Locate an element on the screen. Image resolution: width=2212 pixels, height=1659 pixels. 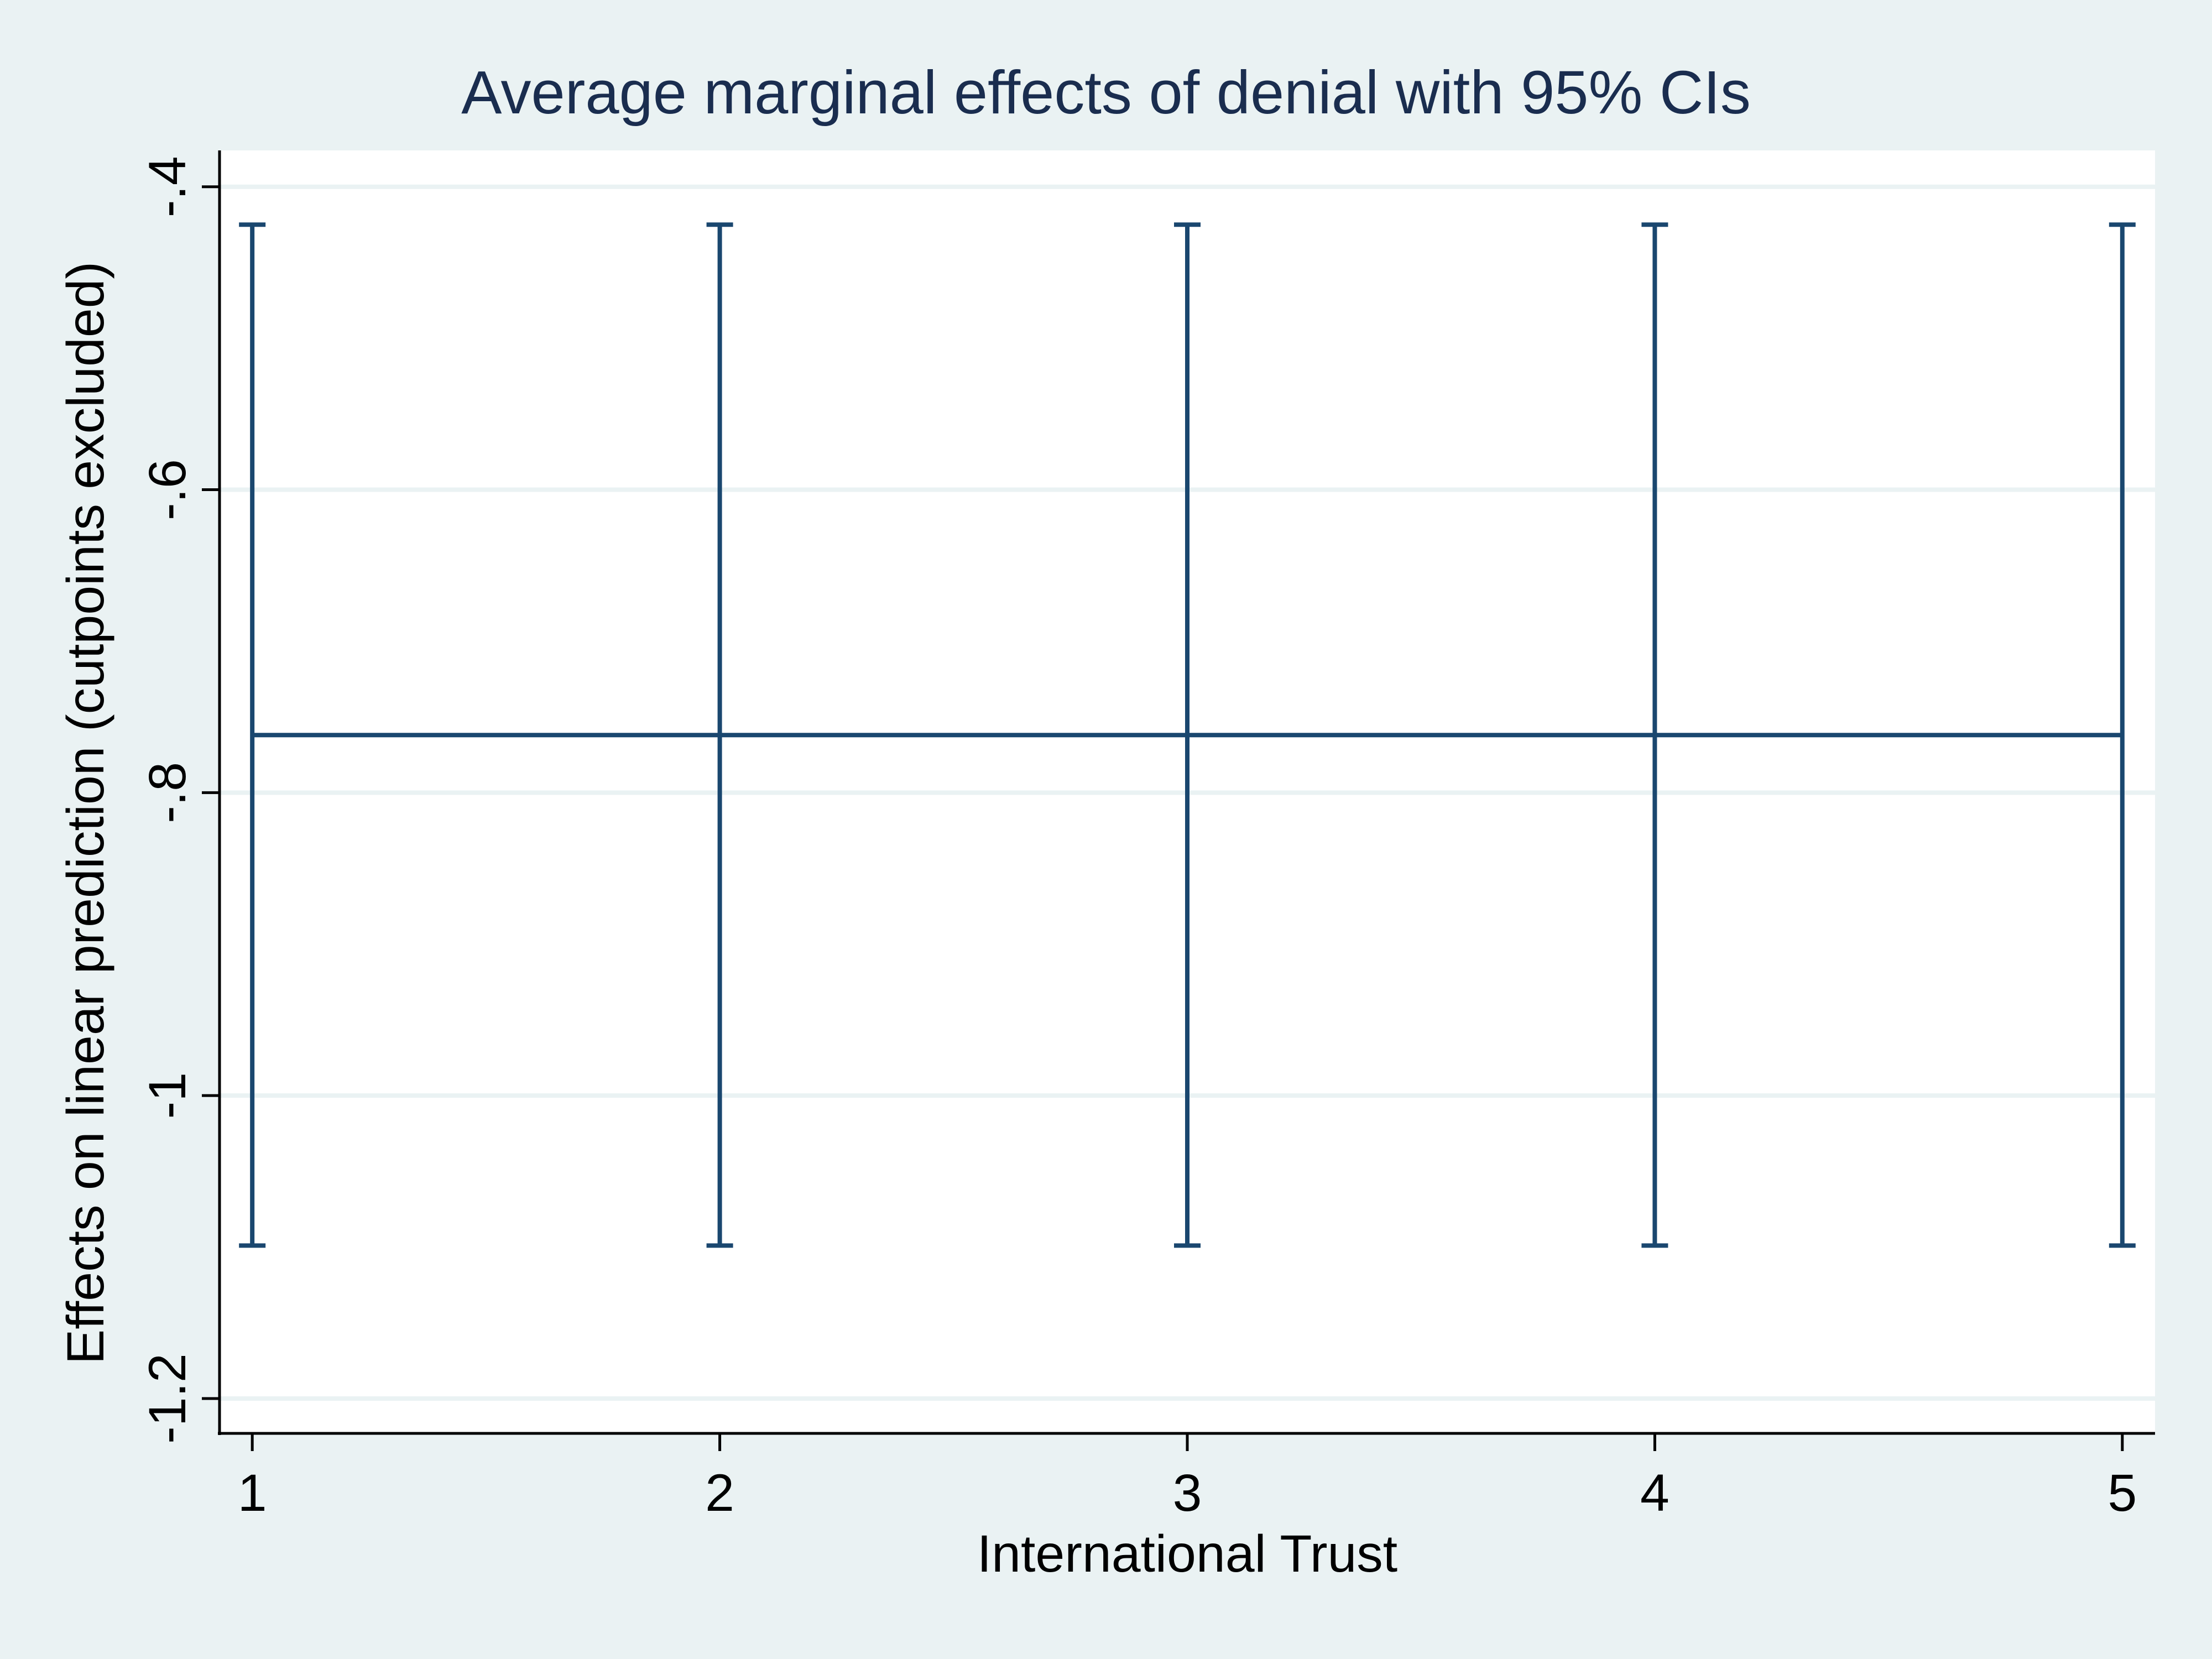
x-tick-label-4: 5 is located at coordinates (2122, 1493).